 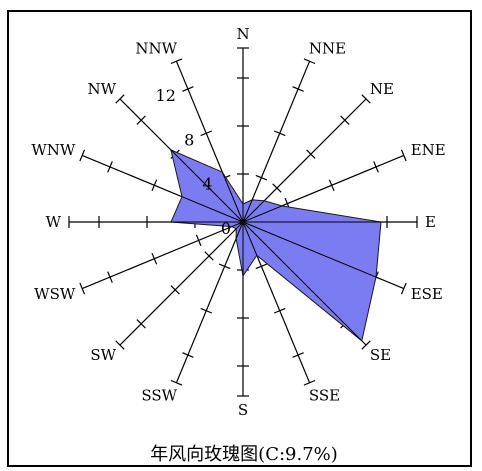 What do you see at coordinates (309, 249) in the screenshot?
I see `value-spoke-ese` at bounding box center [309, 249].